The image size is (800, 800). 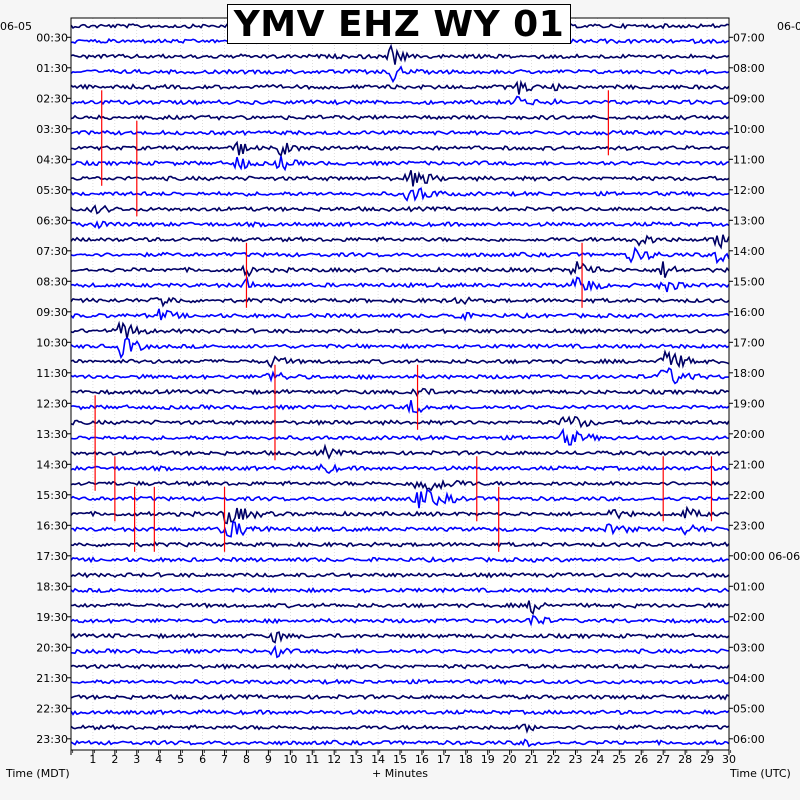 What do you see at coordinates (52, 586) in the screenshot?
I see `left-tick-label: 18:30` at bounding box center [52, 586].